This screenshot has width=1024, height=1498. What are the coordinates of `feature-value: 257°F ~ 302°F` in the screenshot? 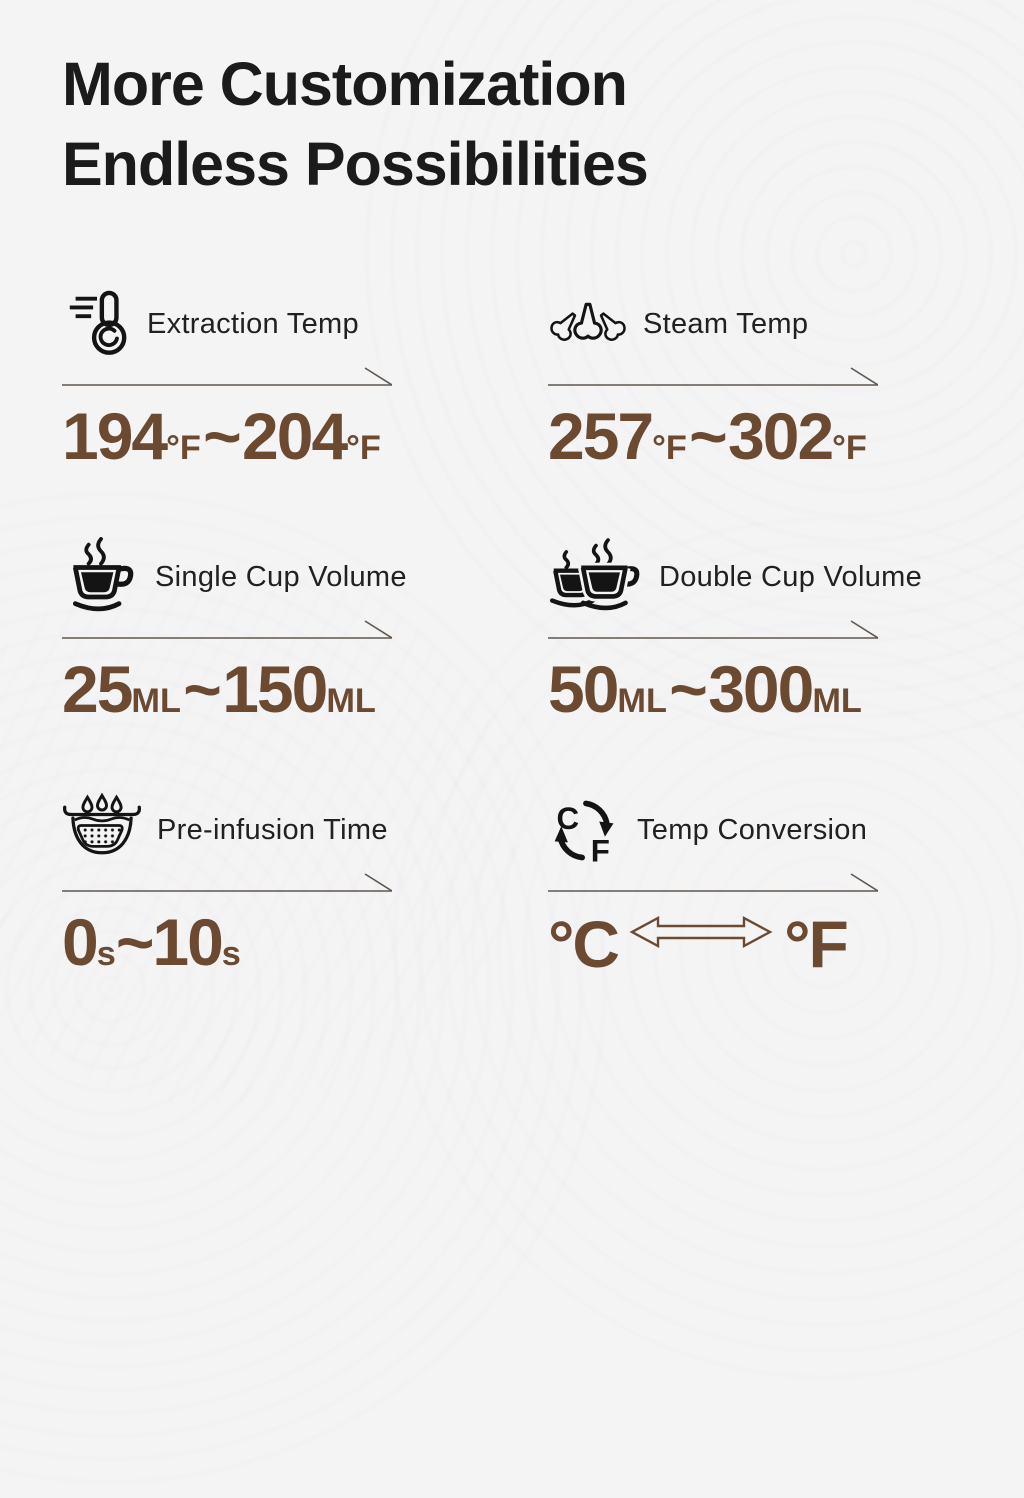 It's located at (713, 436).